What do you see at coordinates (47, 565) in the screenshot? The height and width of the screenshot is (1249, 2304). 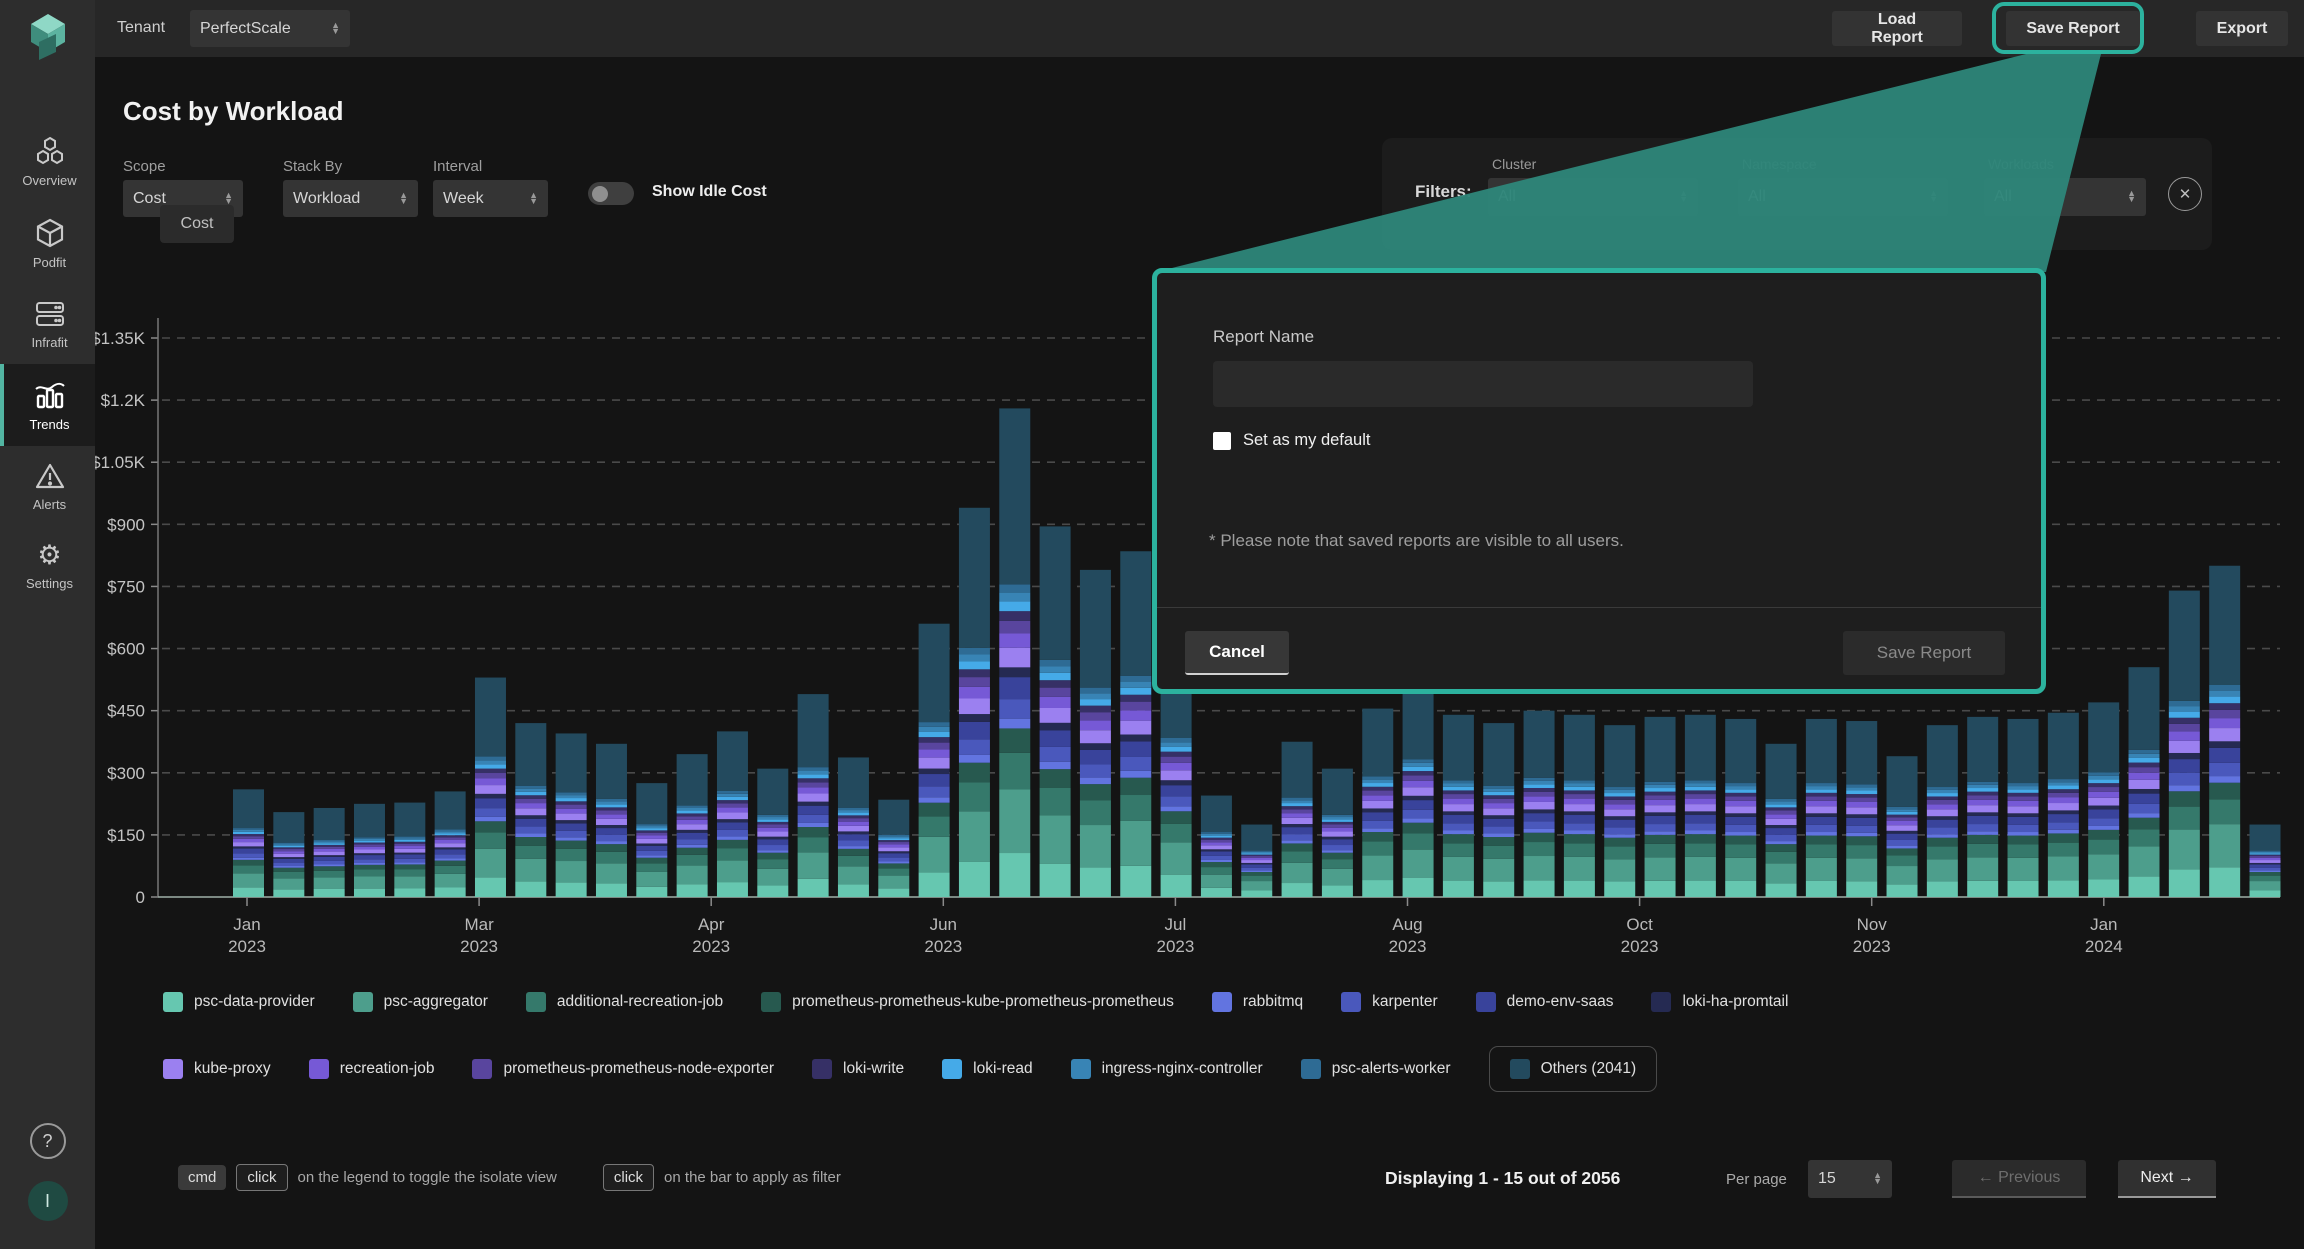 I see `sidebar-item-settings: ⚙ Settings` at bounding box center [47, 565].